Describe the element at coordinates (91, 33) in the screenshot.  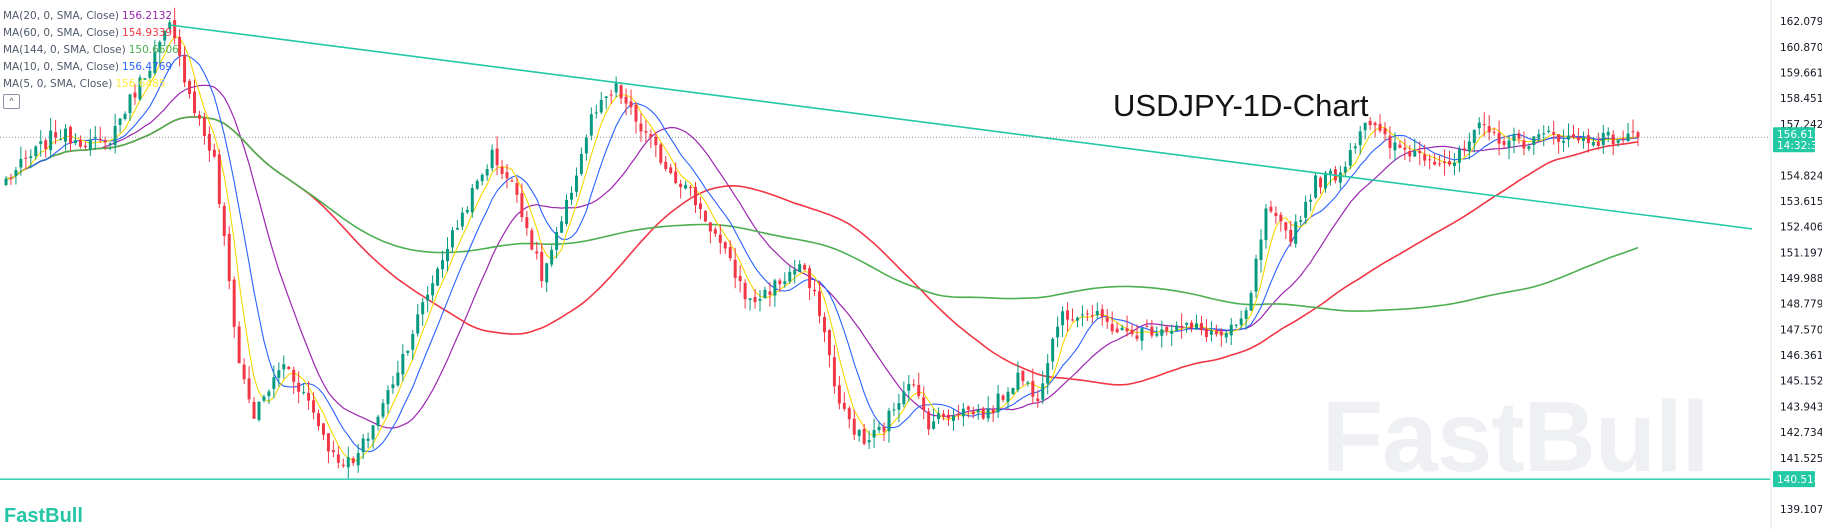
I see `legend-item: MA(60, 0, SMA, Close) 154.9339` at that location.